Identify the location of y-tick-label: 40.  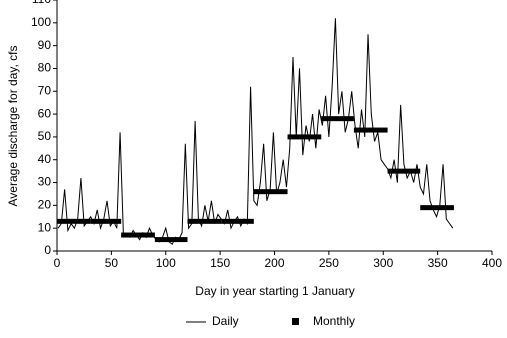
(45, 159).